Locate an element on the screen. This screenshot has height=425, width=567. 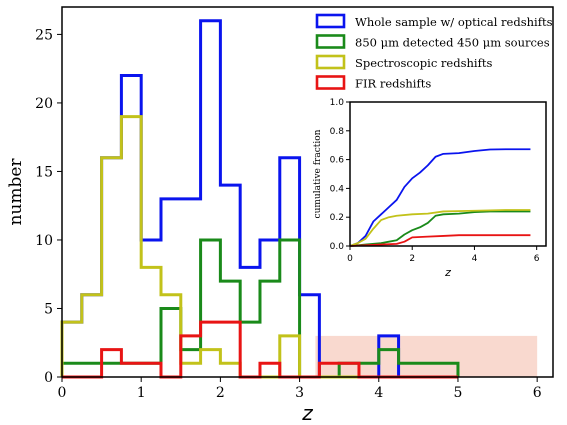
y-tick-label: 0 is located at coordinates (48, 378).